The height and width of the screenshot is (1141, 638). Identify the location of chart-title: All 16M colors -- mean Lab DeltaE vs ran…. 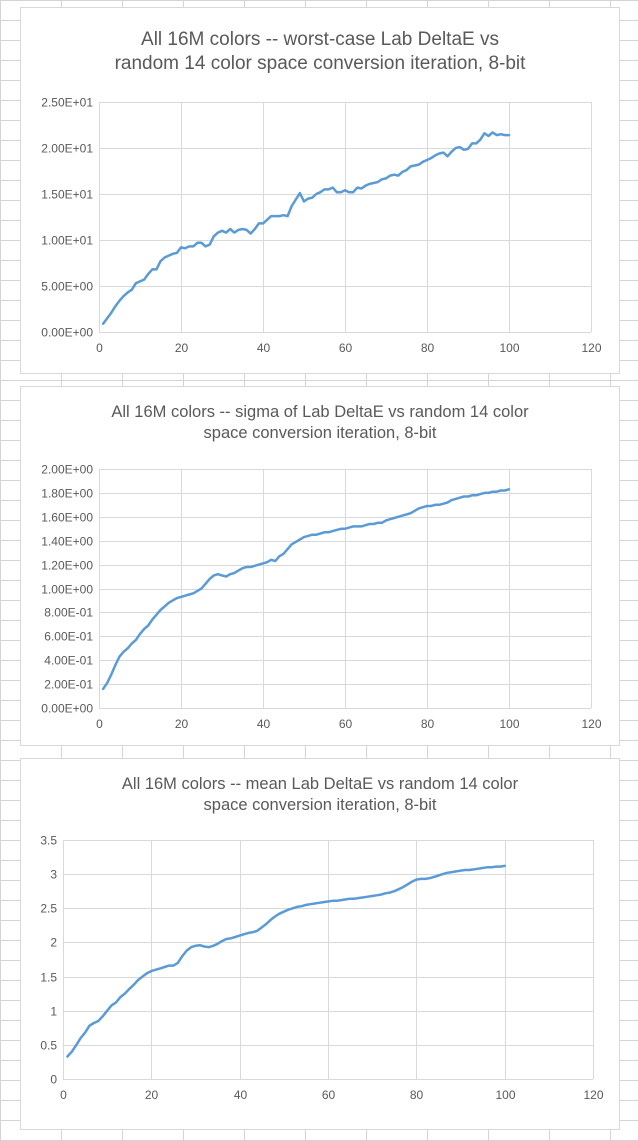
(320, 794).